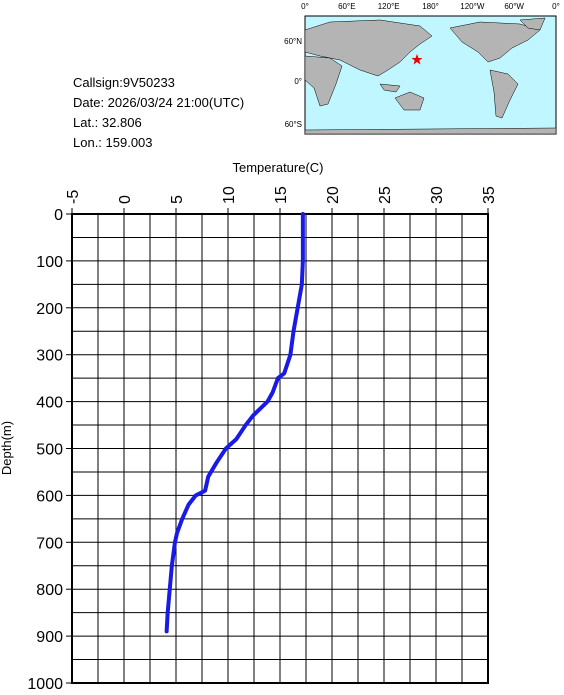 The width and height of the screenshot is (564, 695). What do you see at coordinates (177, 199) in the screenshot?
I see `x-tick-label: 5` at bounding box center [177, 199].